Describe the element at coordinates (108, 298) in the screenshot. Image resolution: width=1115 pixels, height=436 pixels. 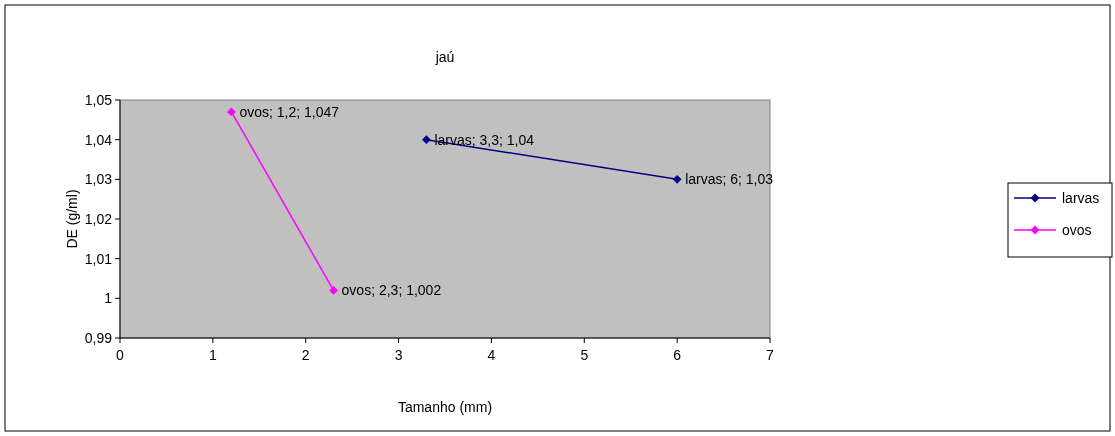
I see `y-tick-label: 1` at that location.